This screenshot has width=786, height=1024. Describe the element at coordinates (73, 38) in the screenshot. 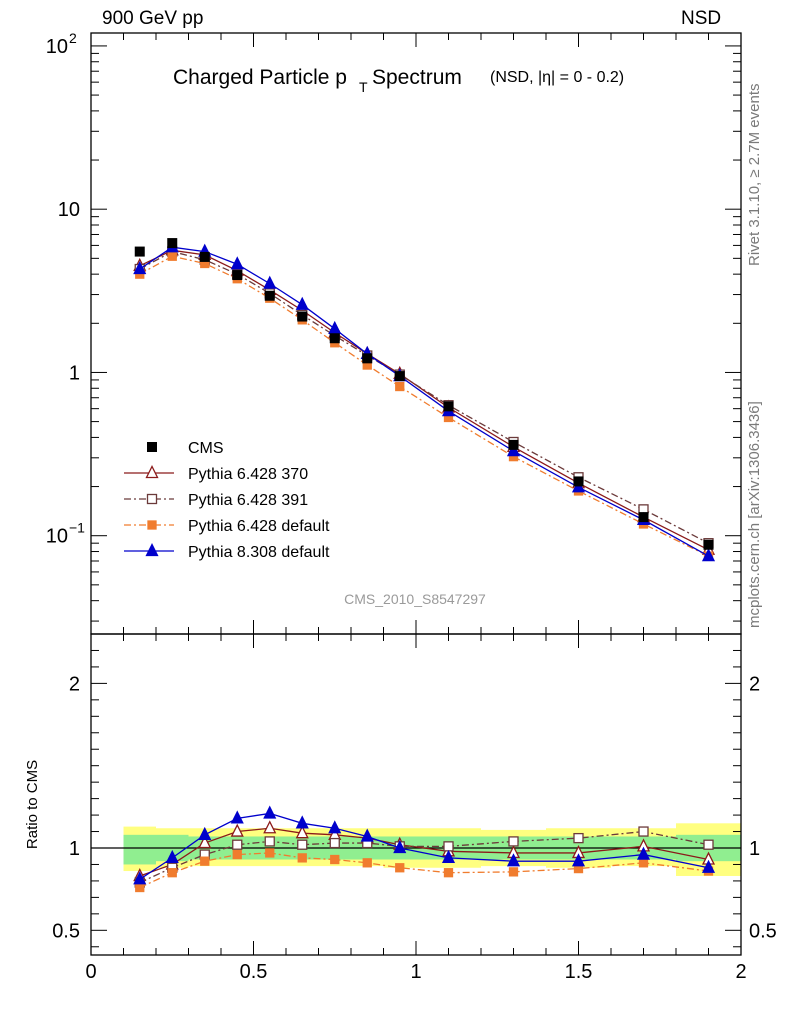

I see `y-tick-exponent: 2` at that location.